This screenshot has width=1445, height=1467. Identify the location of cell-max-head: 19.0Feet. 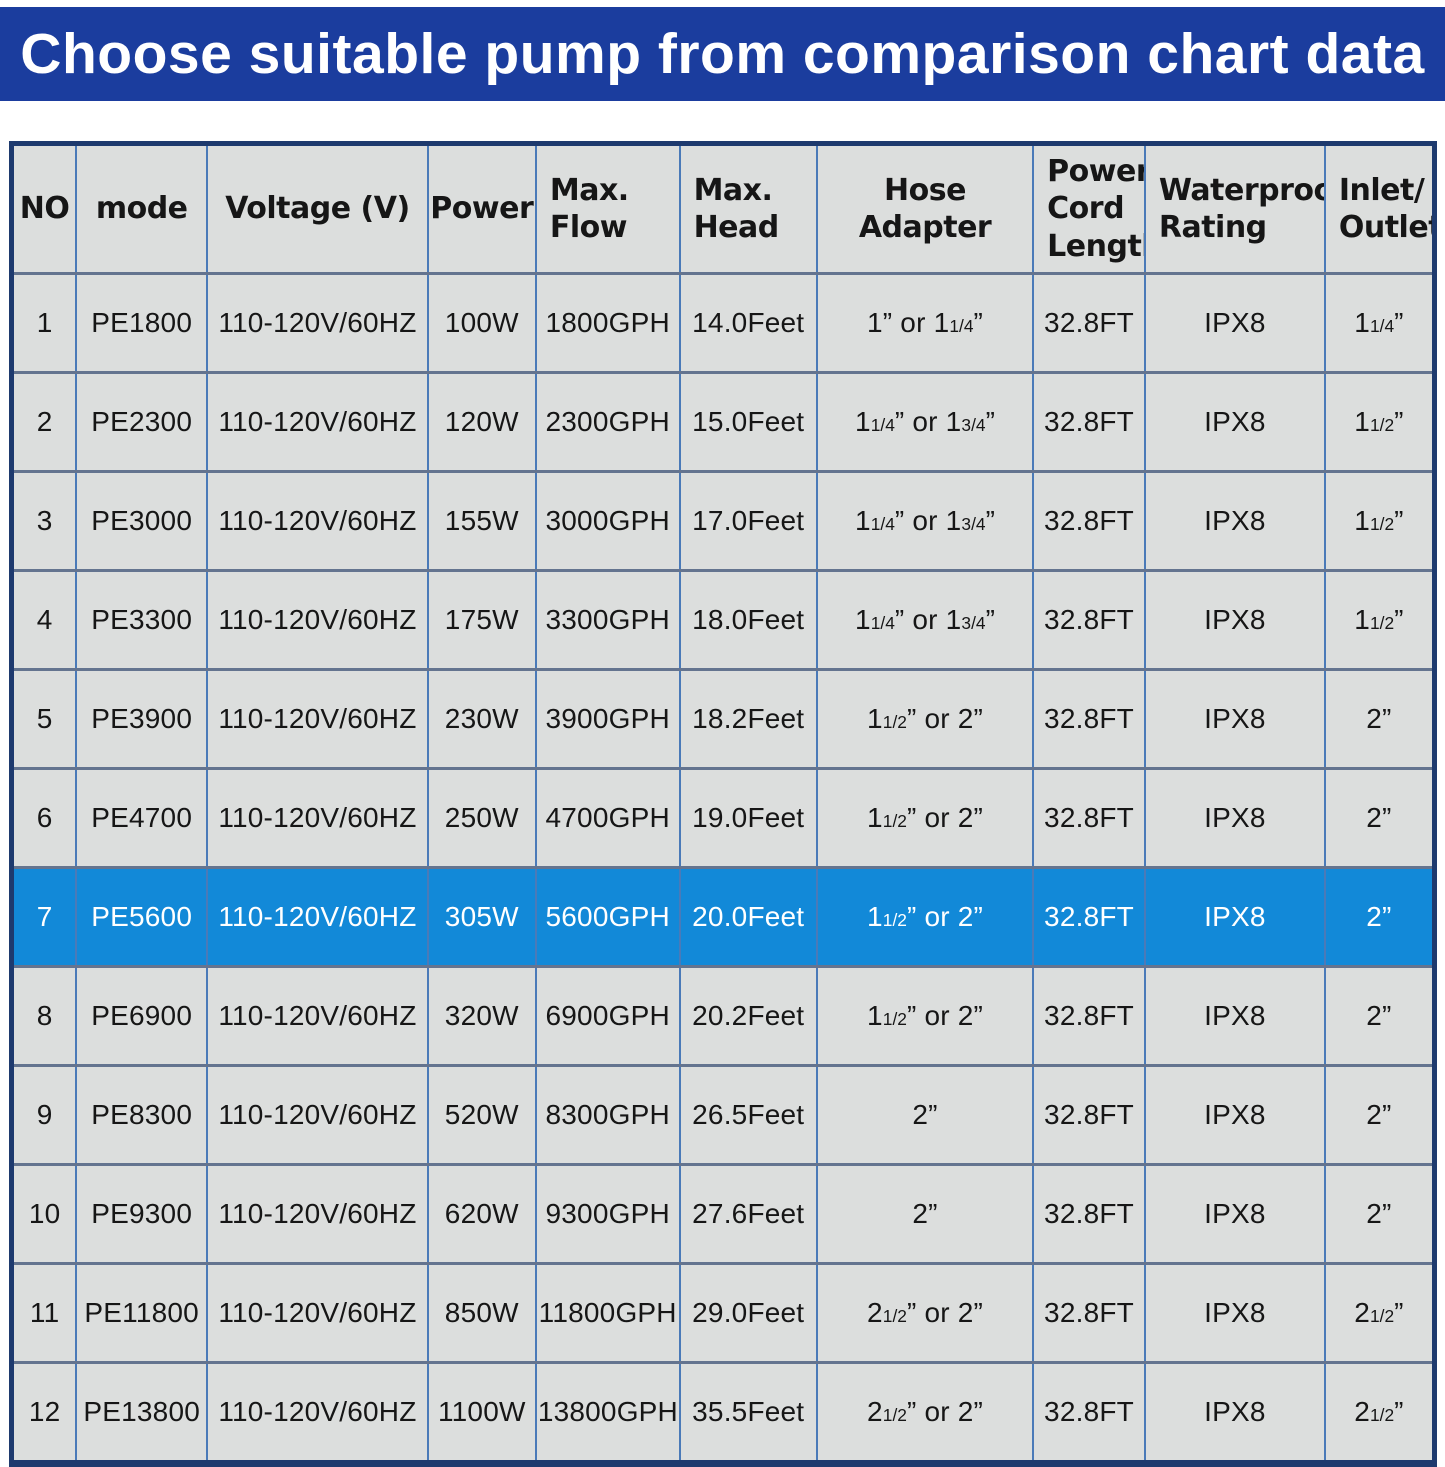
(748, 818).